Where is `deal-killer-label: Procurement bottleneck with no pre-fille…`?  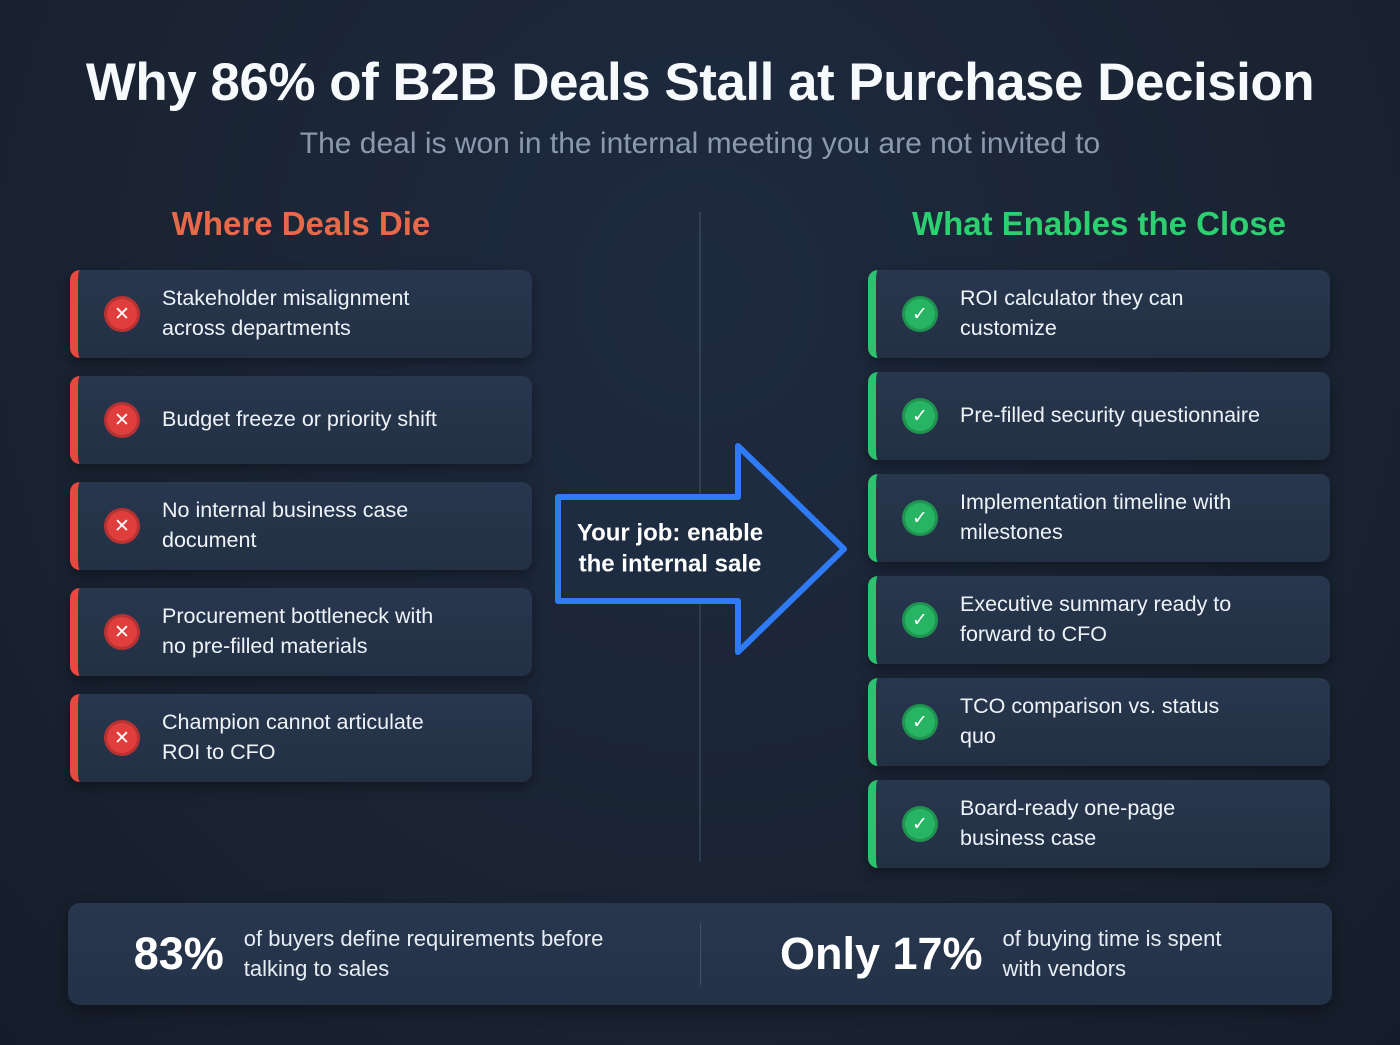 deal-killer-label: Procurement bottleneck with no pre-fille… is located at coordinates (298, 631).